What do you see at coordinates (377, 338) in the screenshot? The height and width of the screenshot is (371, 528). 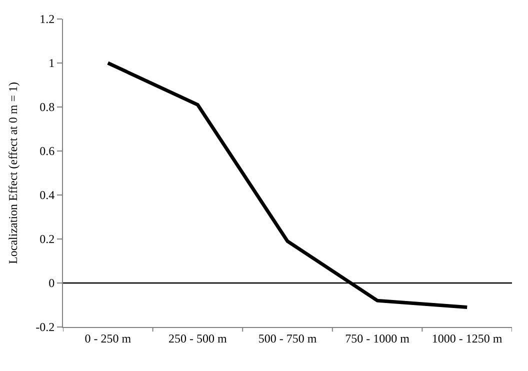 I see `x-tick-label: 750 - 1000 m` at bounding box center [377, 338].